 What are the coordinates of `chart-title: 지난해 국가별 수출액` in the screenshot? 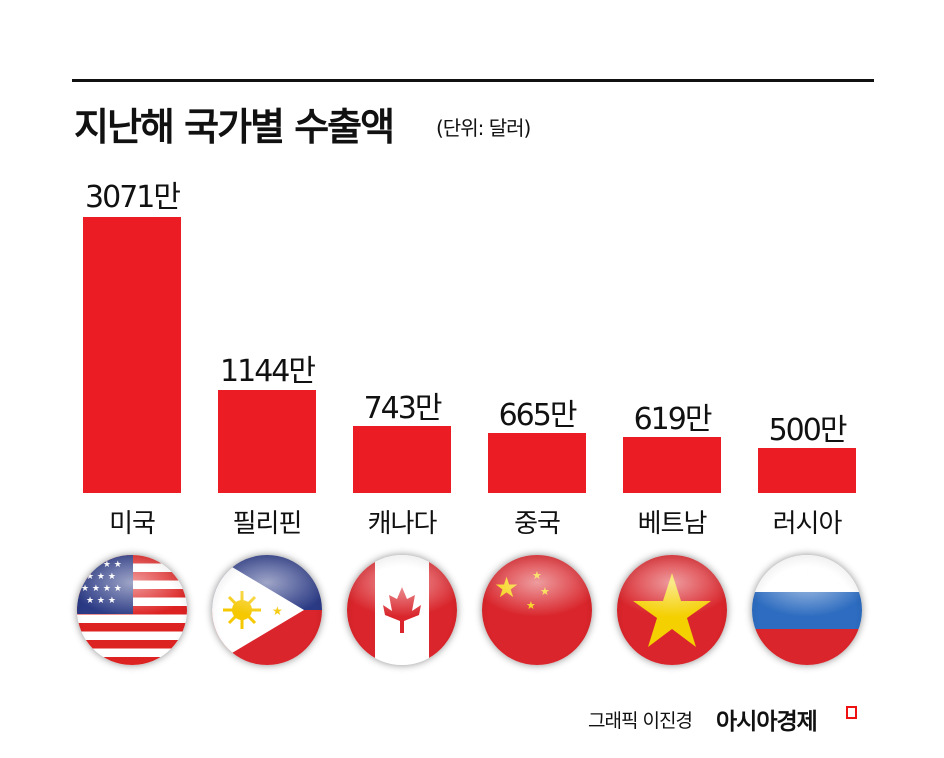 It's located at (234, 127).